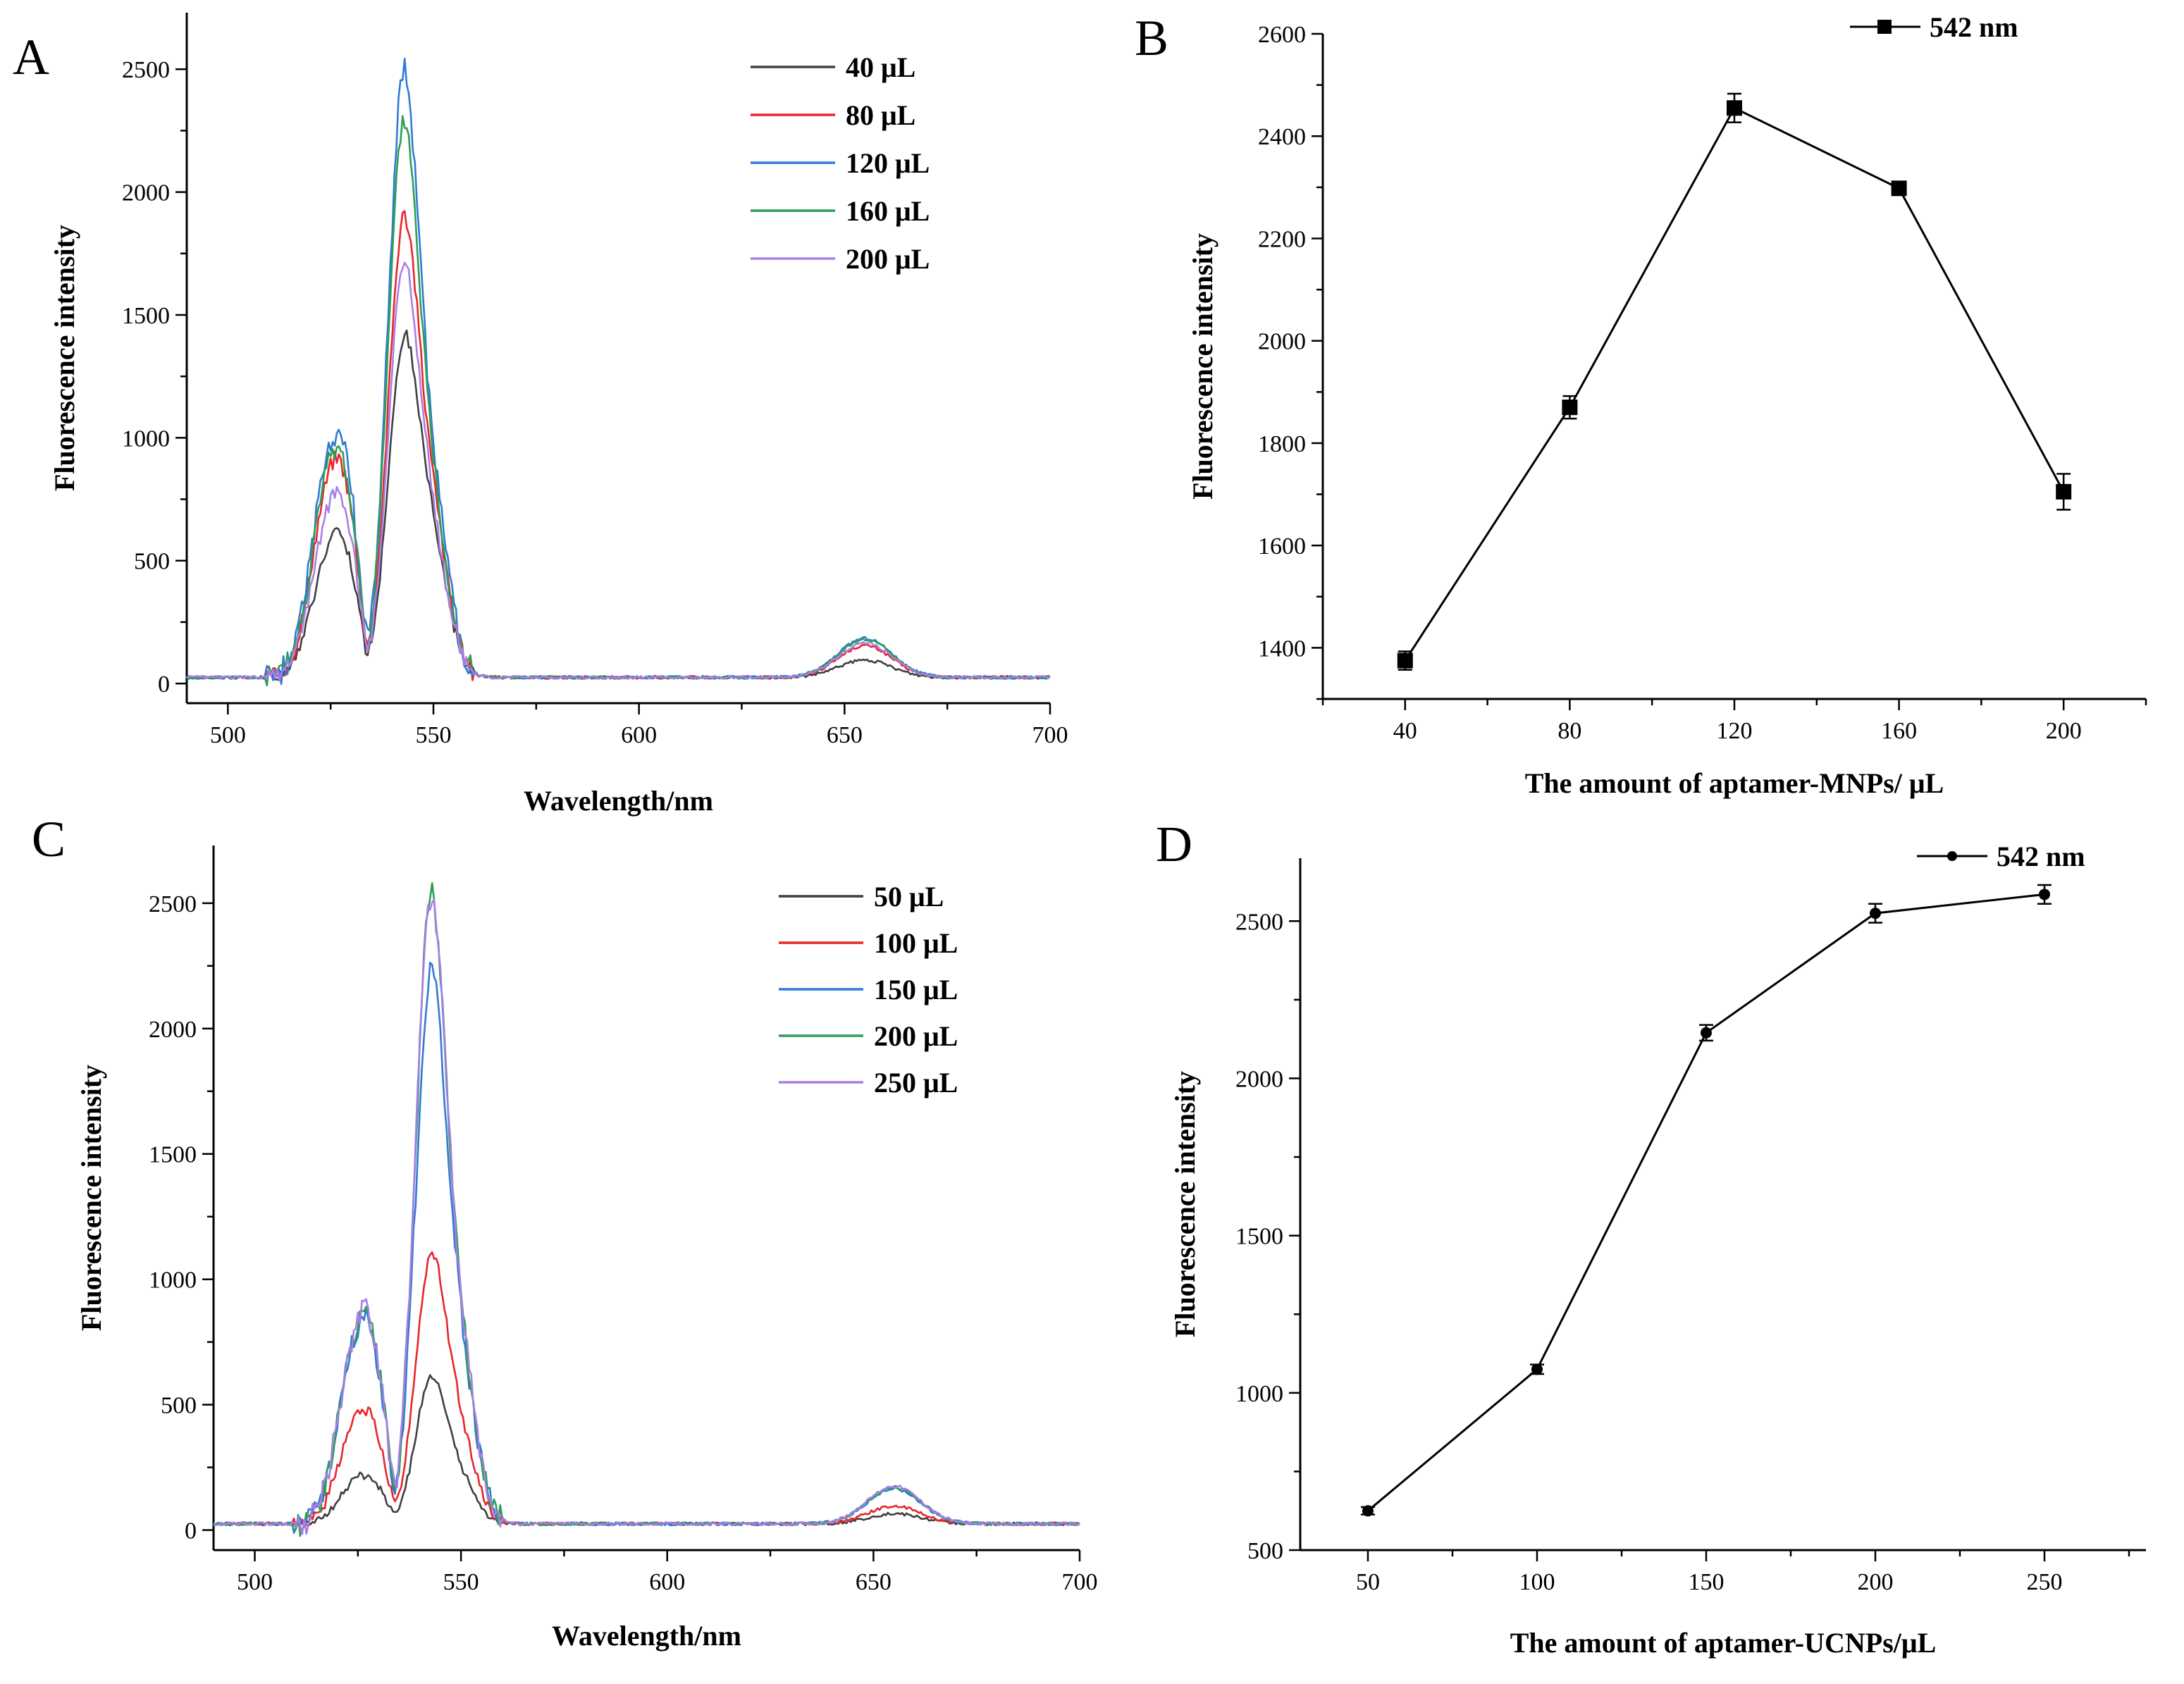 The width and height of the screenshot is (2184, 1684). I want to click on panel-b-y-tick-label: 2000, so click(1282, 342).